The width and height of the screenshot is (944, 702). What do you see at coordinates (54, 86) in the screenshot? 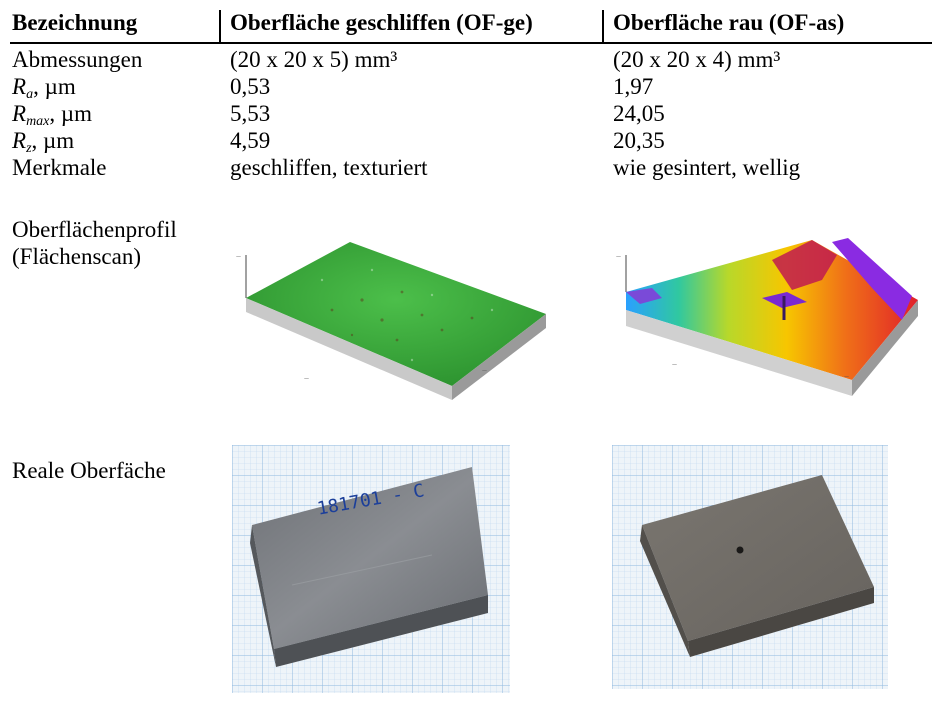
I see `ra-unit: , µm` at bounding box center [54, 86].